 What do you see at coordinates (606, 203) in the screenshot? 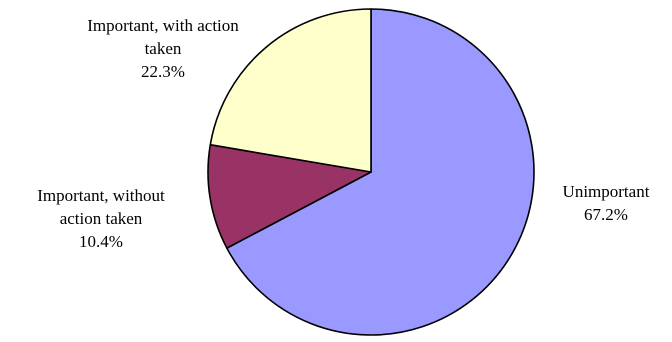
I see `slice-label-0: Unimportant 67.2%` at bounding box center [606, 203].